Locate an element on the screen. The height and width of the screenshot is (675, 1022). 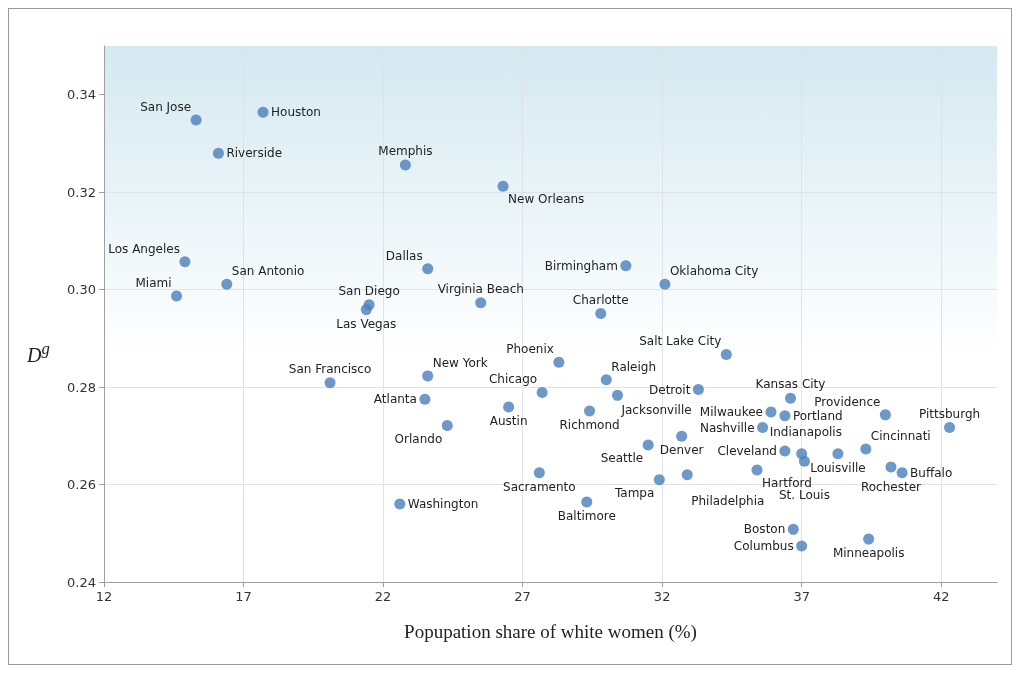
annotation: San Francisco is located at coordinates (330, 368).